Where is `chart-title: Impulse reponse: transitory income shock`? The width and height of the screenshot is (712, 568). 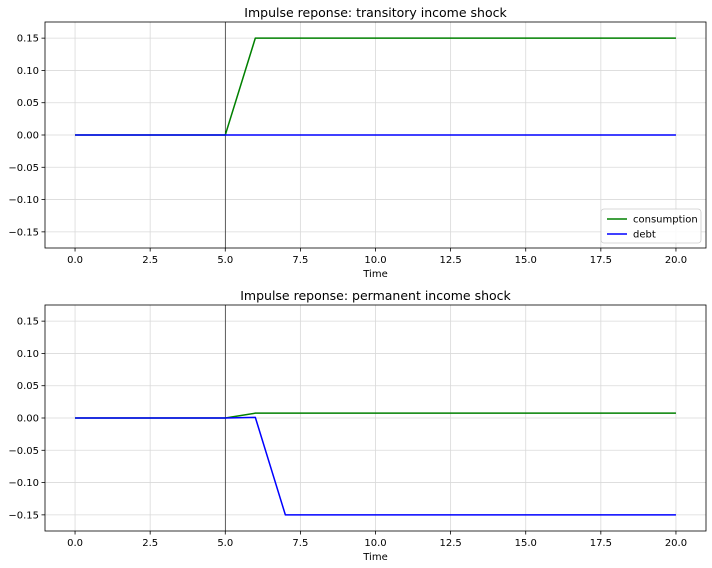
chart-title: Impulse reponse: transitory income shock is located at coordinates (375, 12).